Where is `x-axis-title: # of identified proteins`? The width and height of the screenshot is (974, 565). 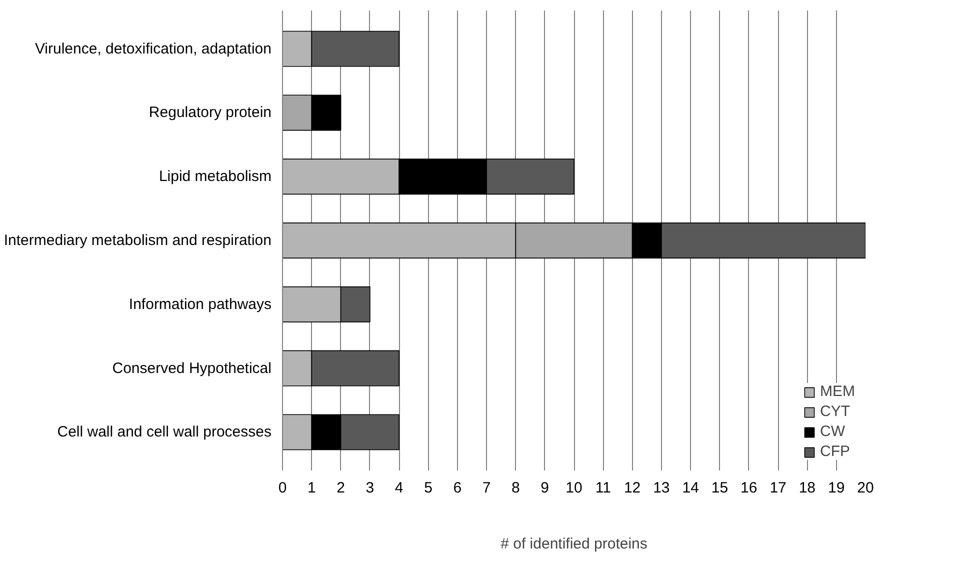 x-axis-title: # of identified proteins is located at coordinates (574, 544).